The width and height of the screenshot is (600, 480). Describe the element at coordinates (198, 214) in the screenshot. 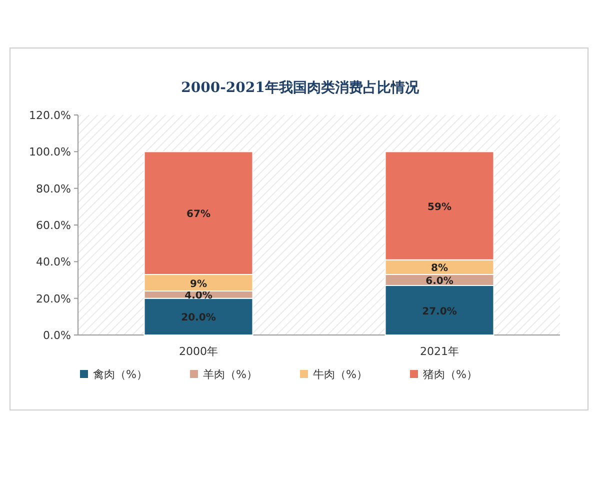

I see `data-label: 67%` at that location.